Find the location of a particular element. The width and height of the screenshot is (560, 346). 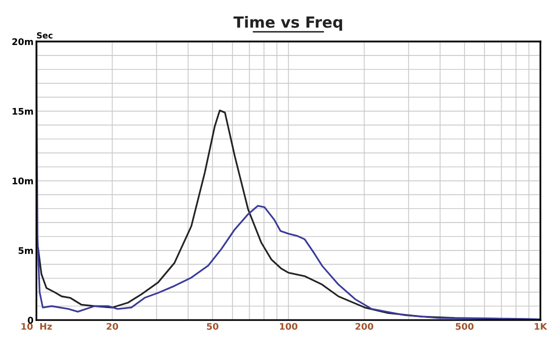

x-tick-label: 50 is located at coordinates (212, 326).